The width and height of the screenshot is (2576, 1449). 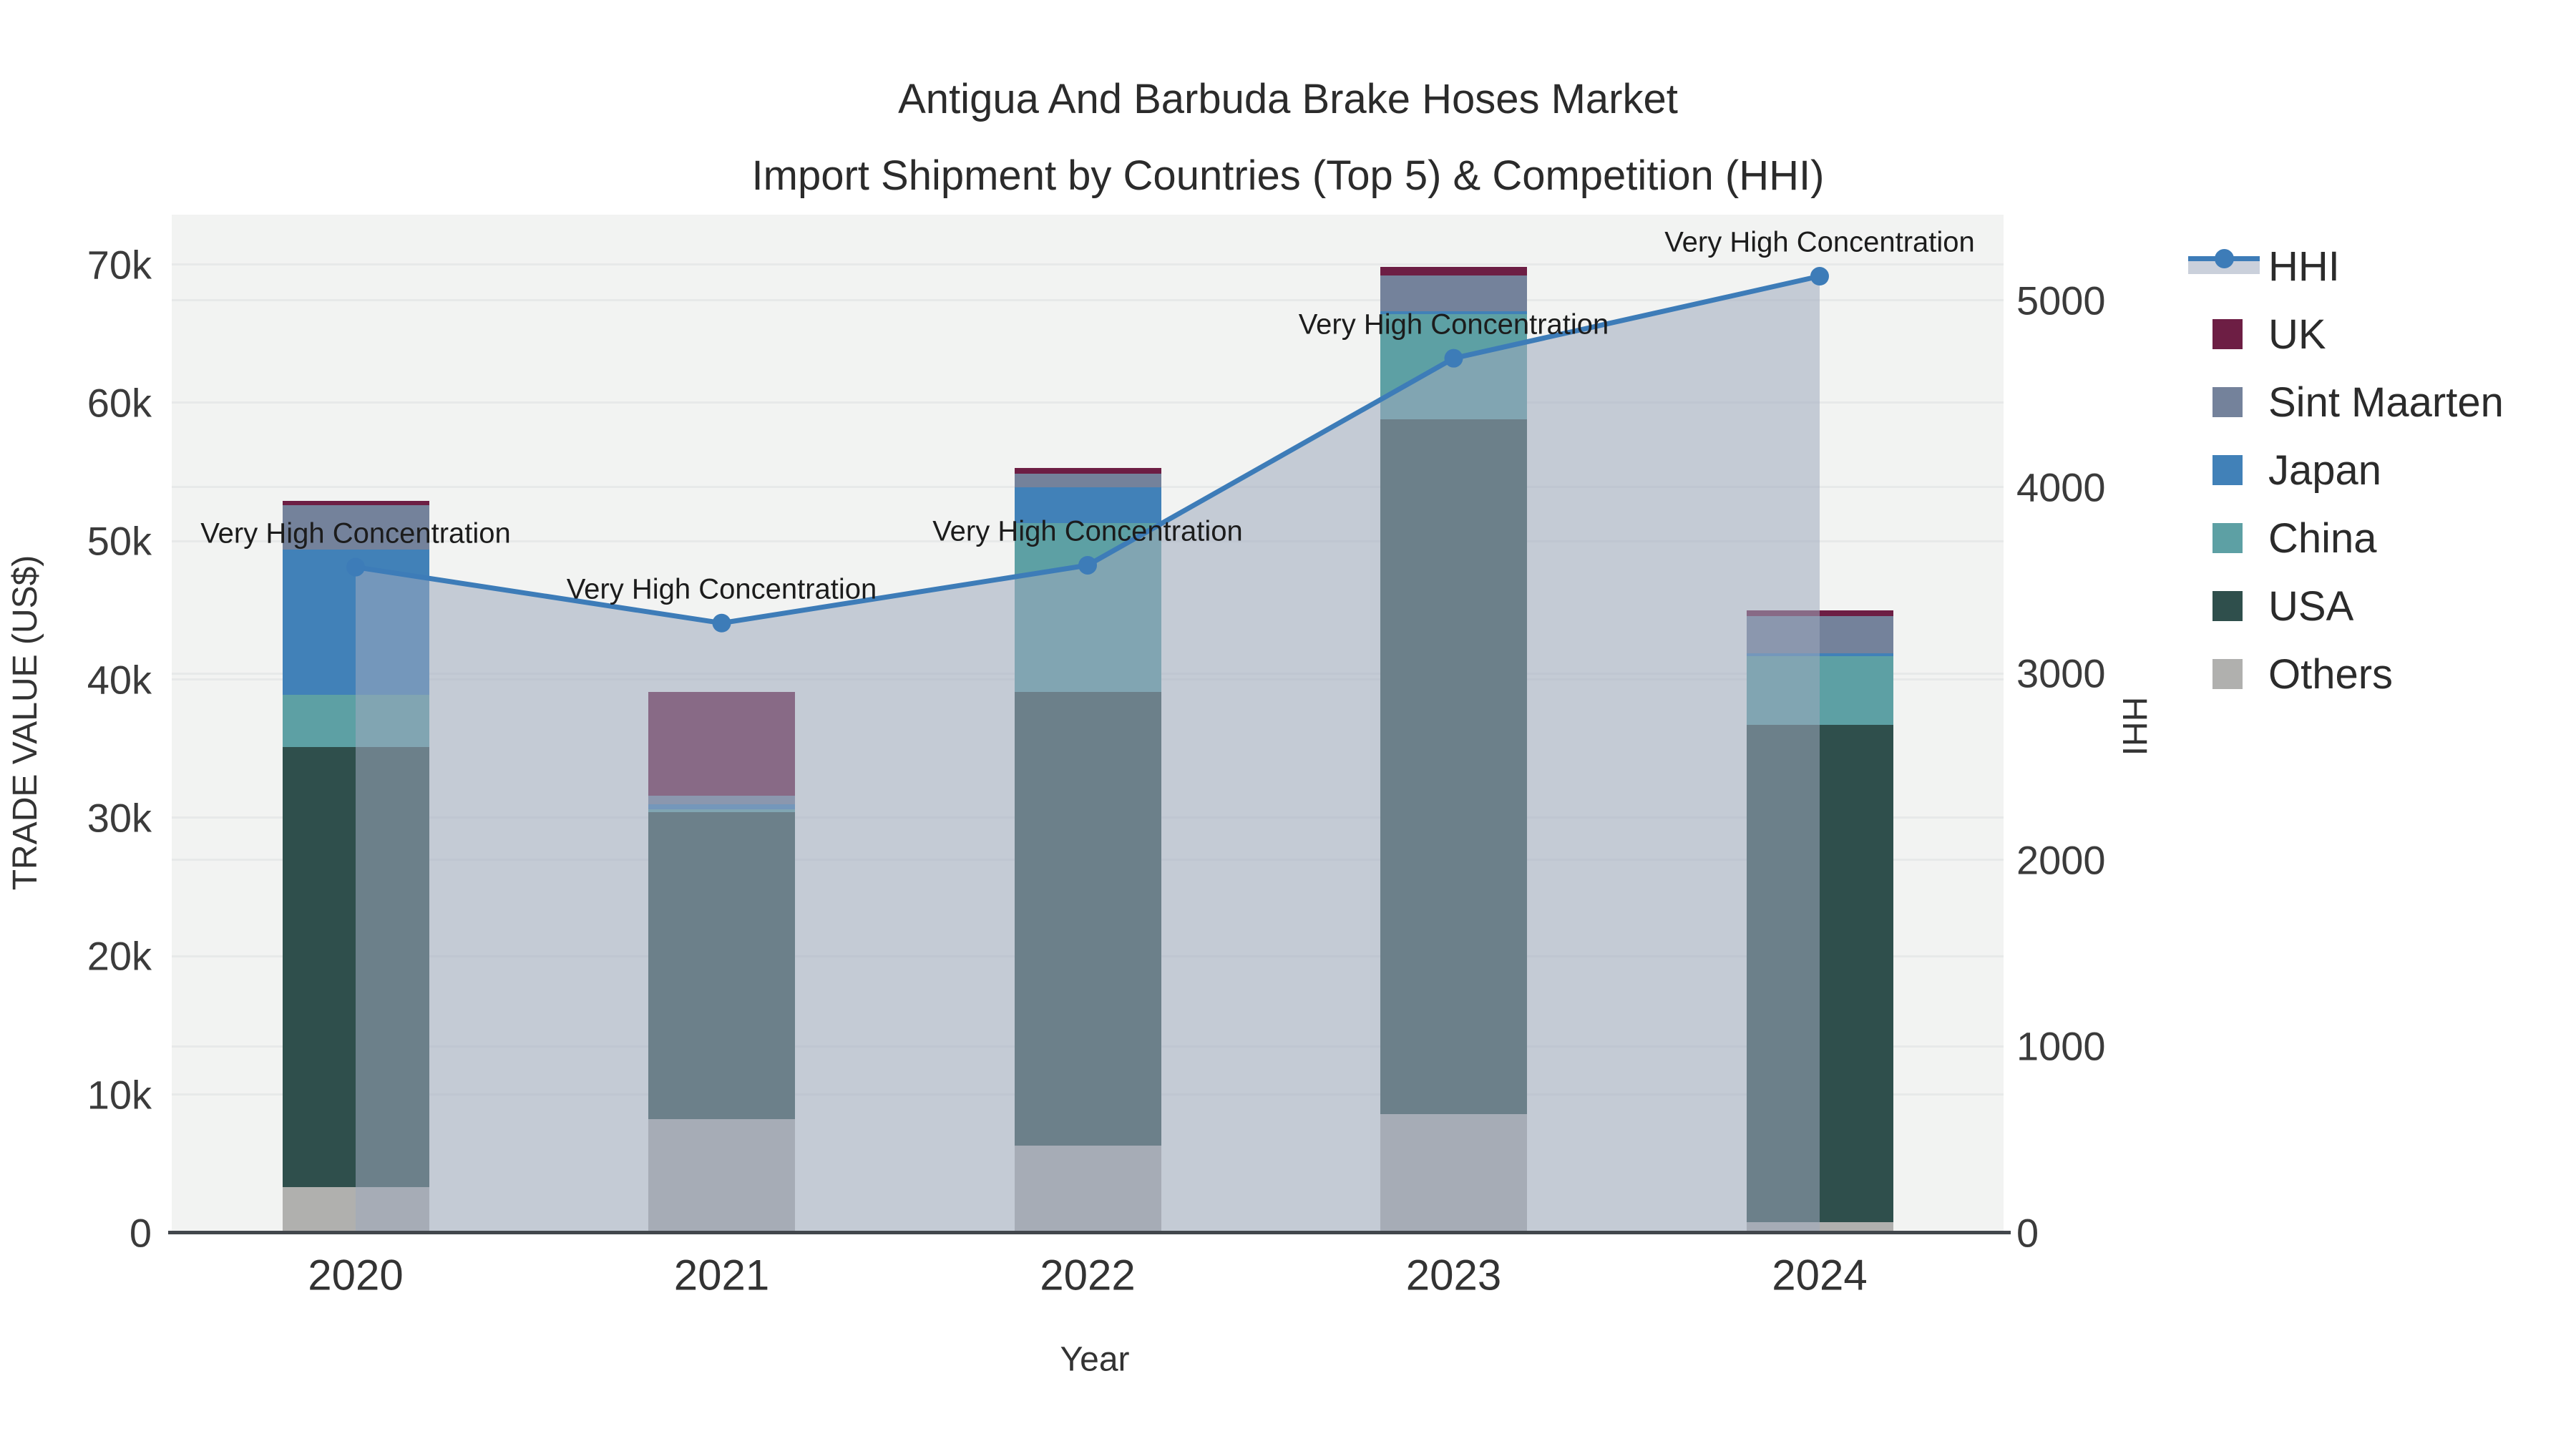 I want to click on y-right-tick-1000: 1000, so click(x=2061, y=1046).